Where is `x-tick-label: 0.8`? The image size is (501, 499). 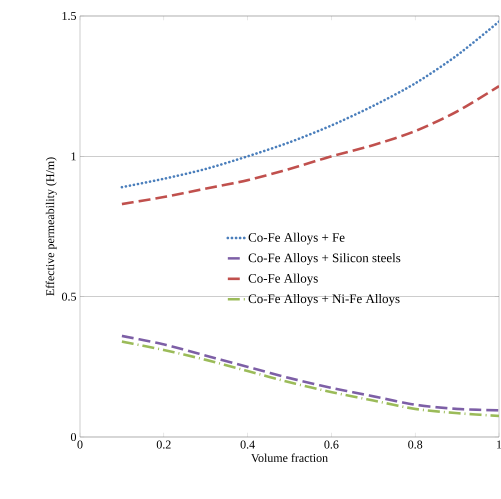 x-tick-label: 0.8 is located at coordinates (415, 444).